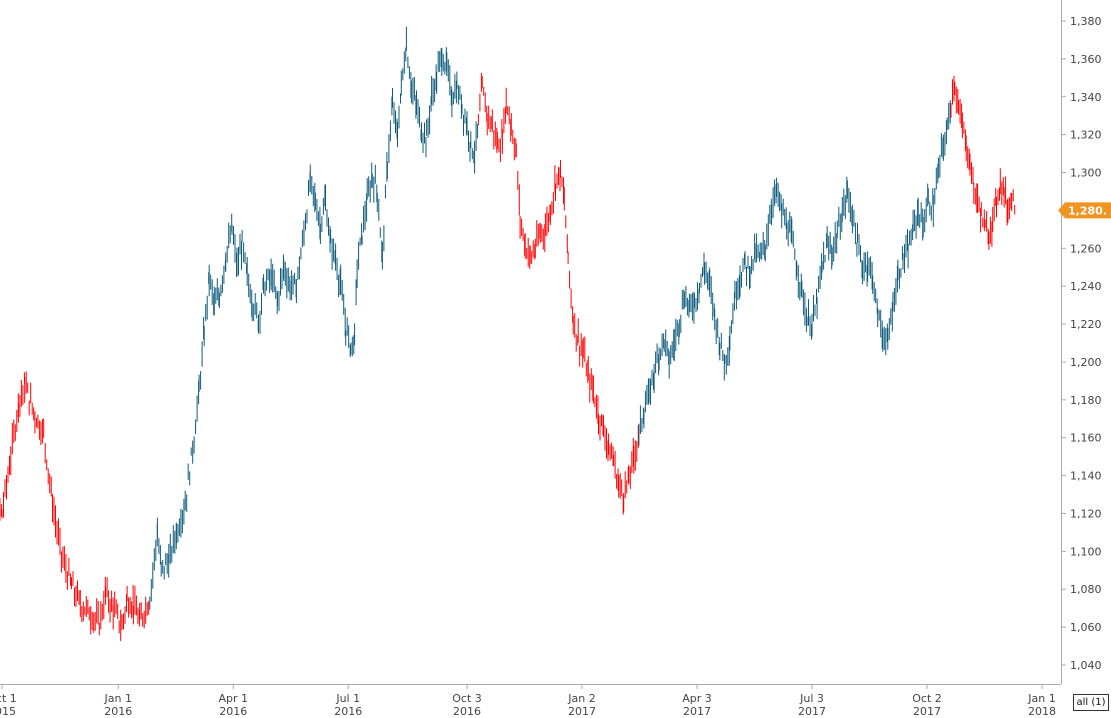 This screenshot has width=1111, height=718. What do you see at coordinates (1086, 627) in the screenshot?
I see `y-tick-label: 1,060` at bounding box center [1086, 627].